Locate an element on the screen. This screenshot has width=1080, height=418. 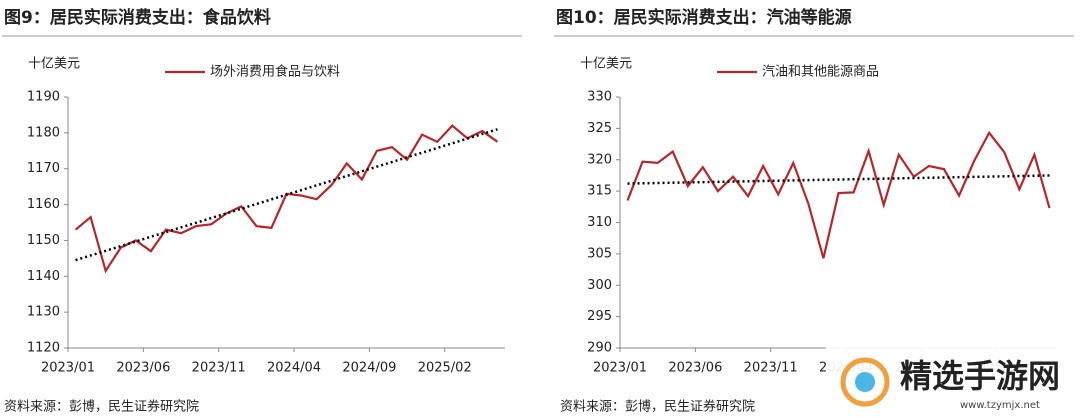
line-series is located at coordinates (838, 194).